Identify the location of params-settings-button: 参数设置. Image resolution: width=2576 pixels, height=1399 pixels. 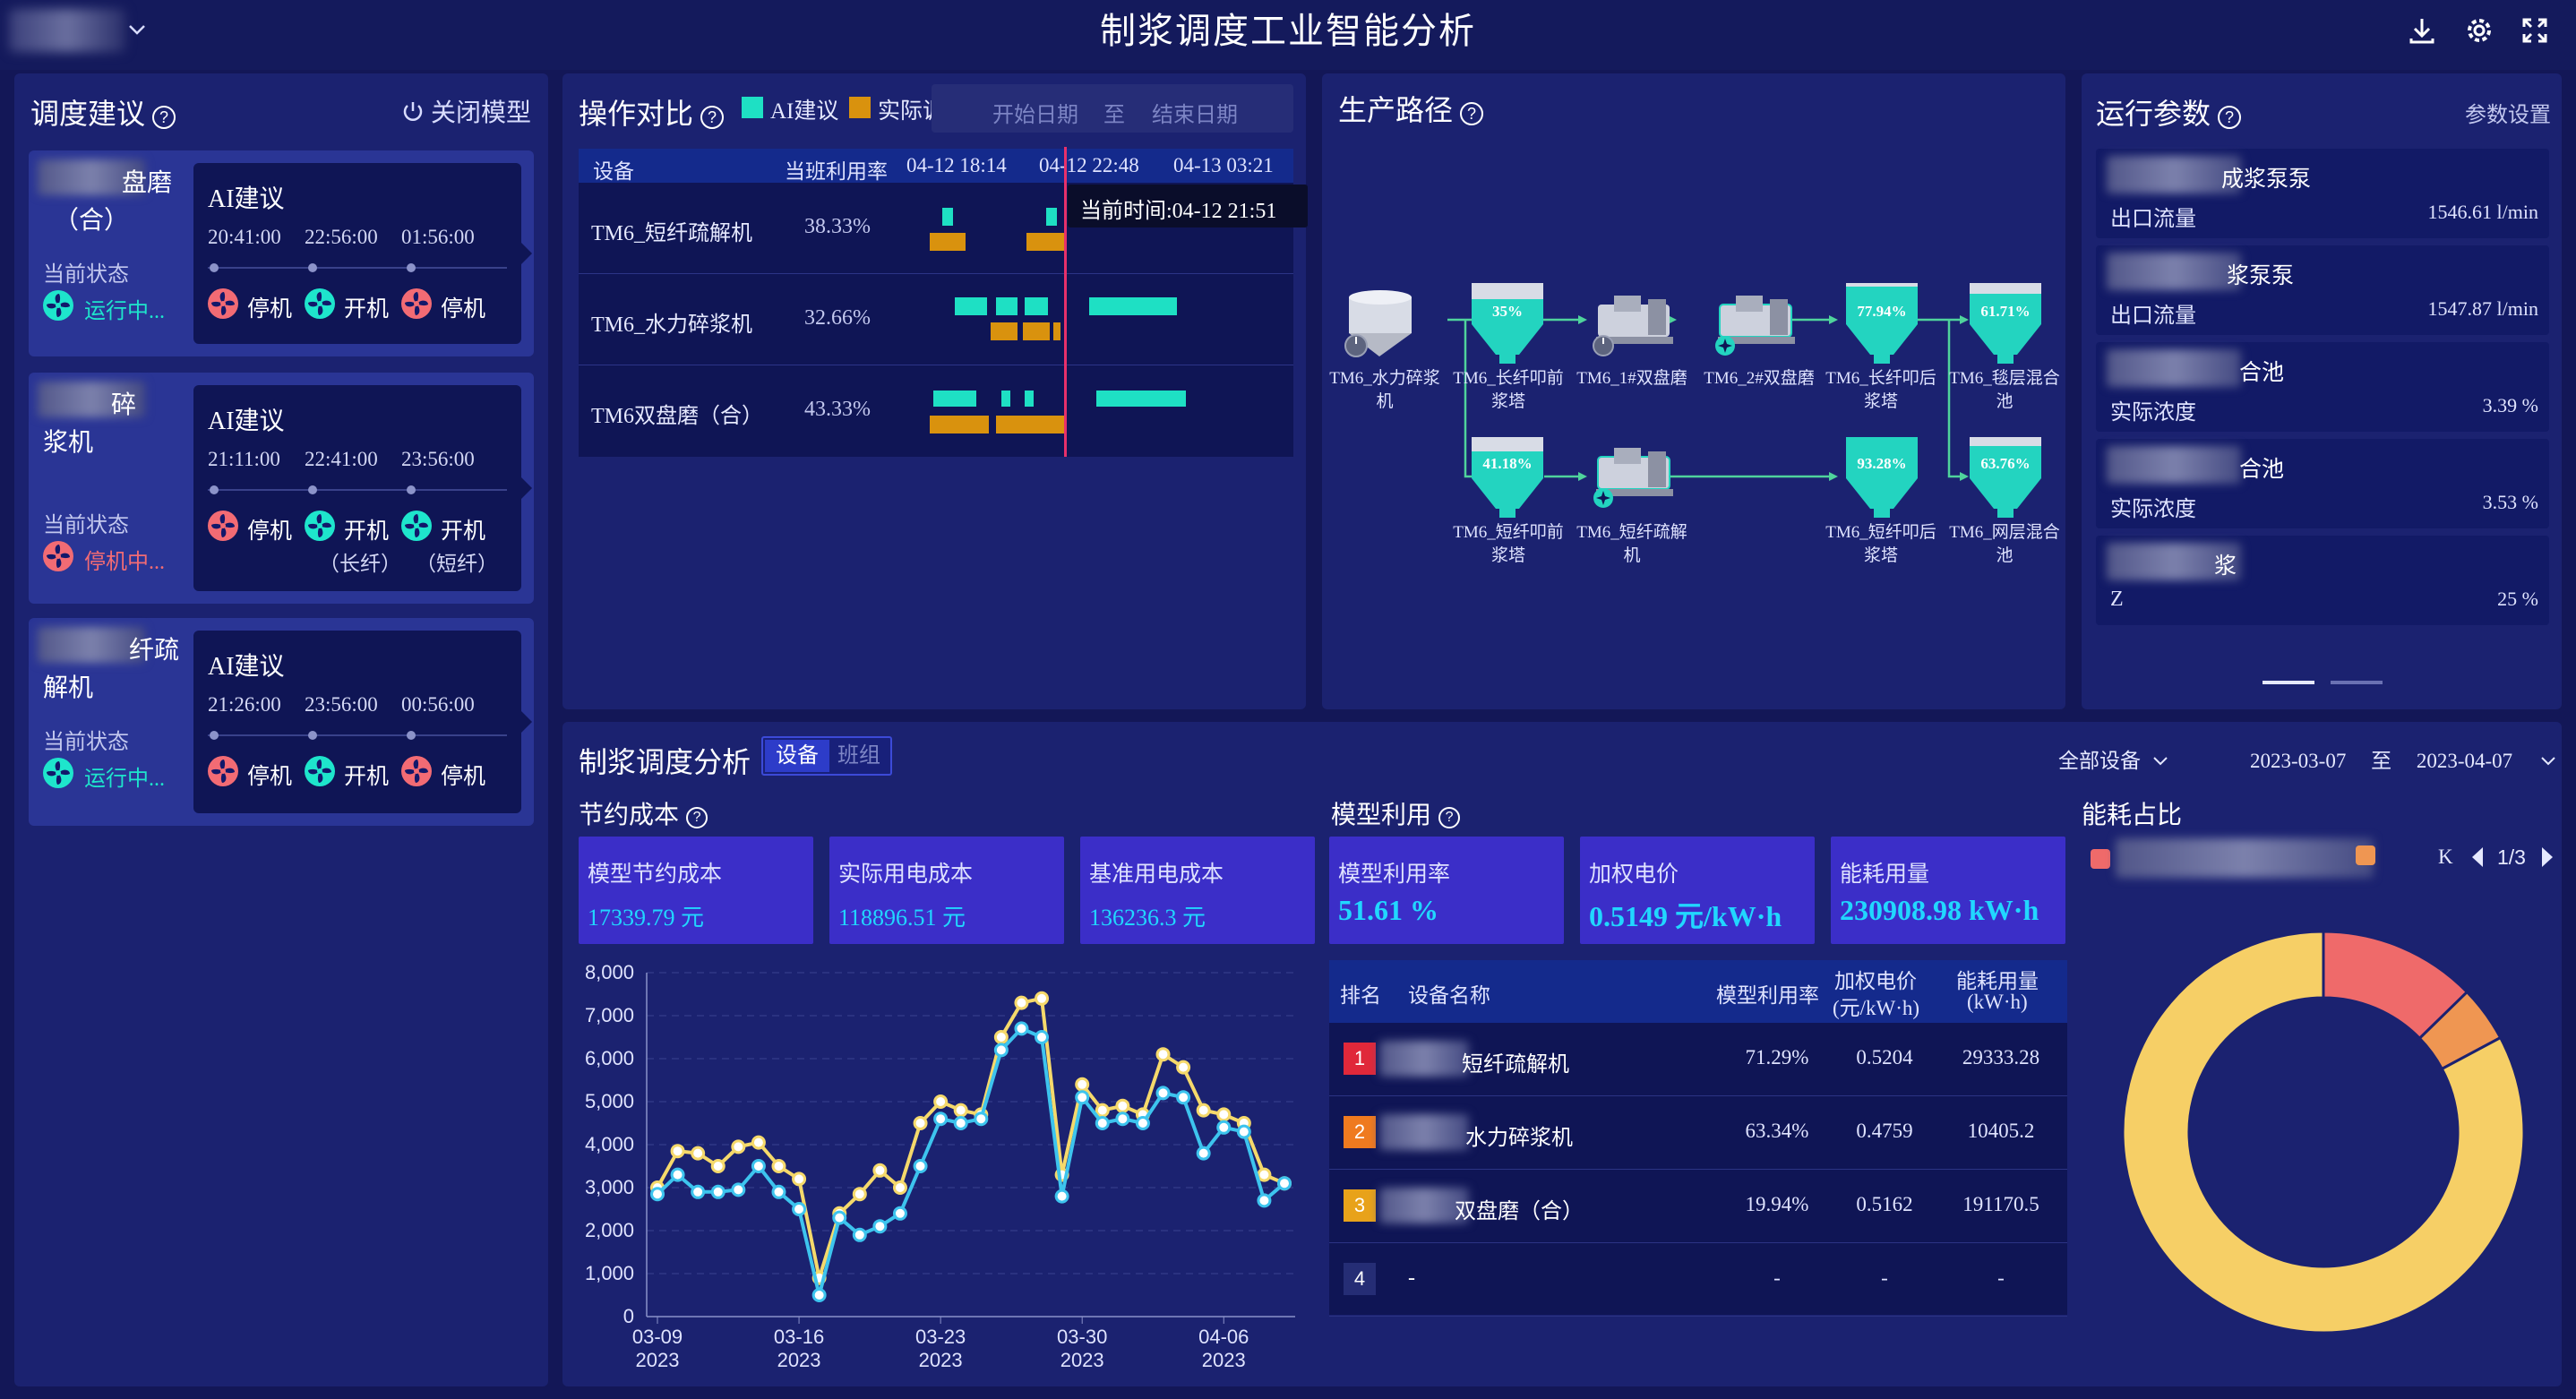
(2508, 115).